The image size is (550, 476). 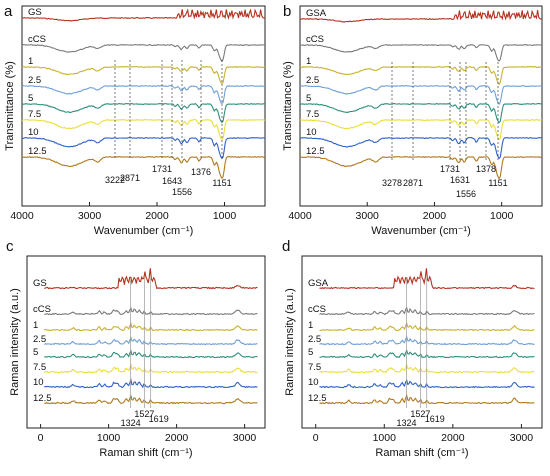 I want to click on annotation-label: 1643, so click(x=172, y=181).